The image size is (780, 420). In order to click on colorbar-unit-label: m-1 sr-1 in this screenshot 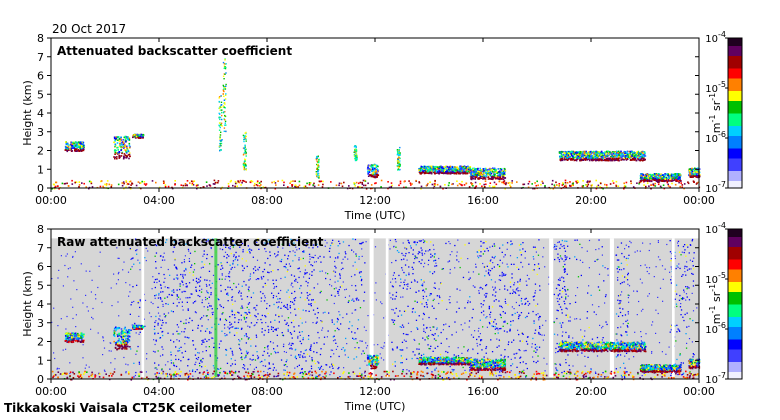, I will do `click(715, 113)`.